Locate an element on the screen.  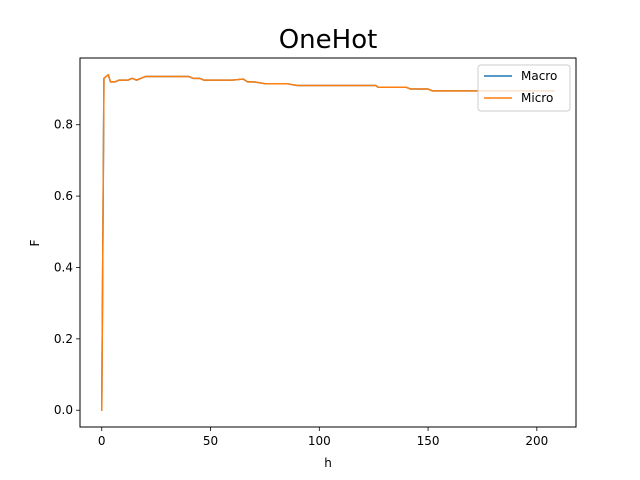
y-axis: 0.0 0.2 0.4 0.6 0.8 is located at coordinates (67, 267).